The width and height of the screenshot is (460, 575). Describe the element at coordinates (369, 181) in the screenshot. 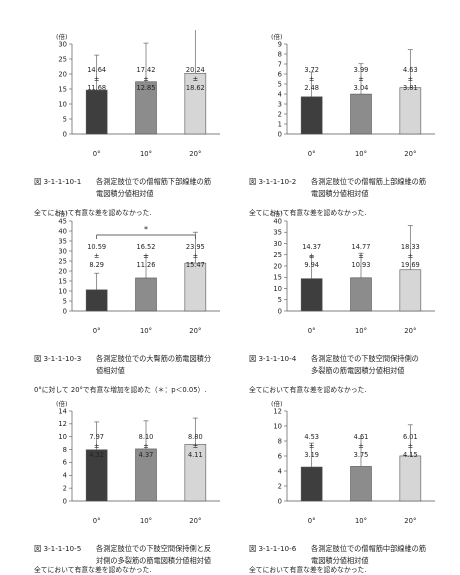

I see `caption-line1: 各測定肢位での僧帽筋上部線維の筋` at that location.